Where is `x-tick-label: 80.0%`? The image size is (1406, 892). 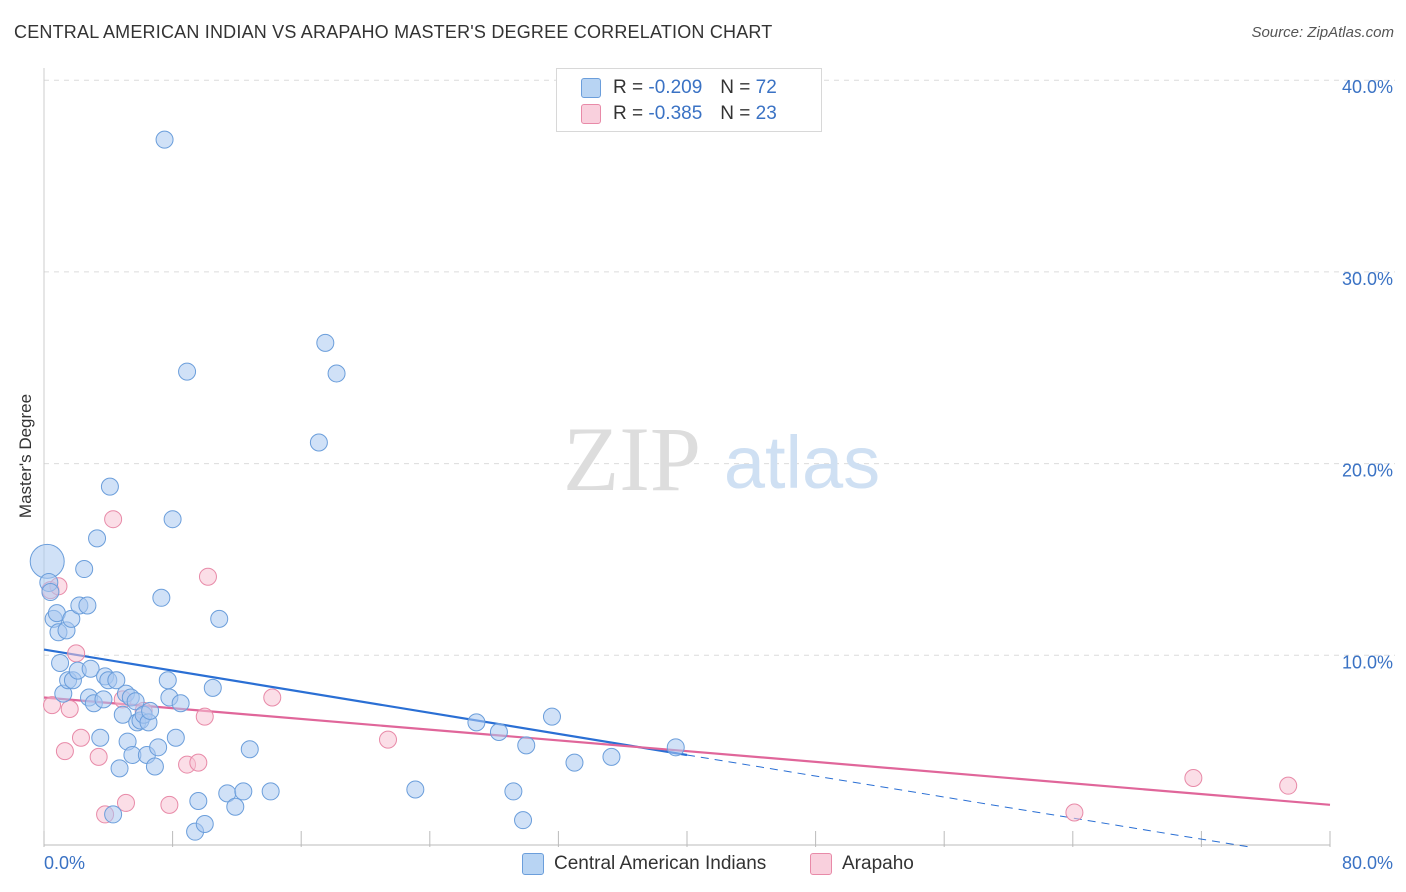 x-tick-label: 80.0% is located at coordinates (1367, 863).